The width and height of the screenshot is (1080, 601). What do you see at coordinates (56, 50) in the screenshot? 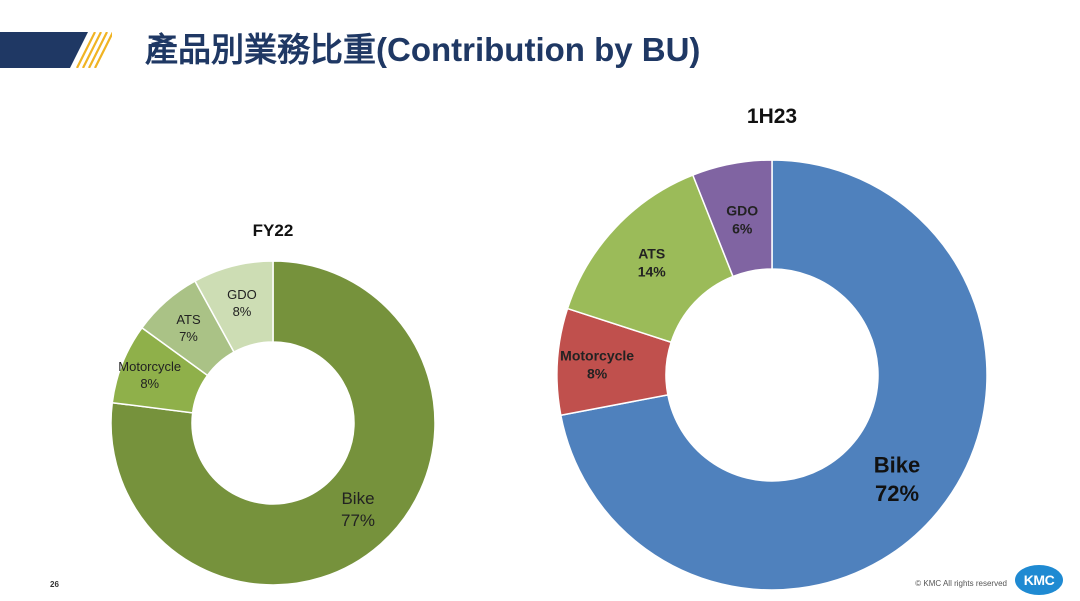
I see `title-accent-band` at bounding box center [56, 50].